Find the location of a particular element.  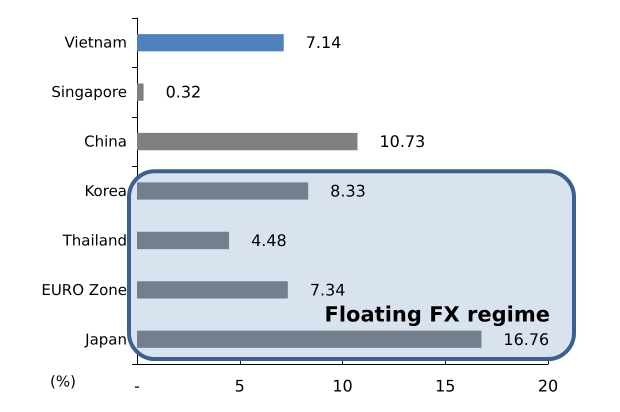

data-label: 7.34 is located at coordinates (328, 290).